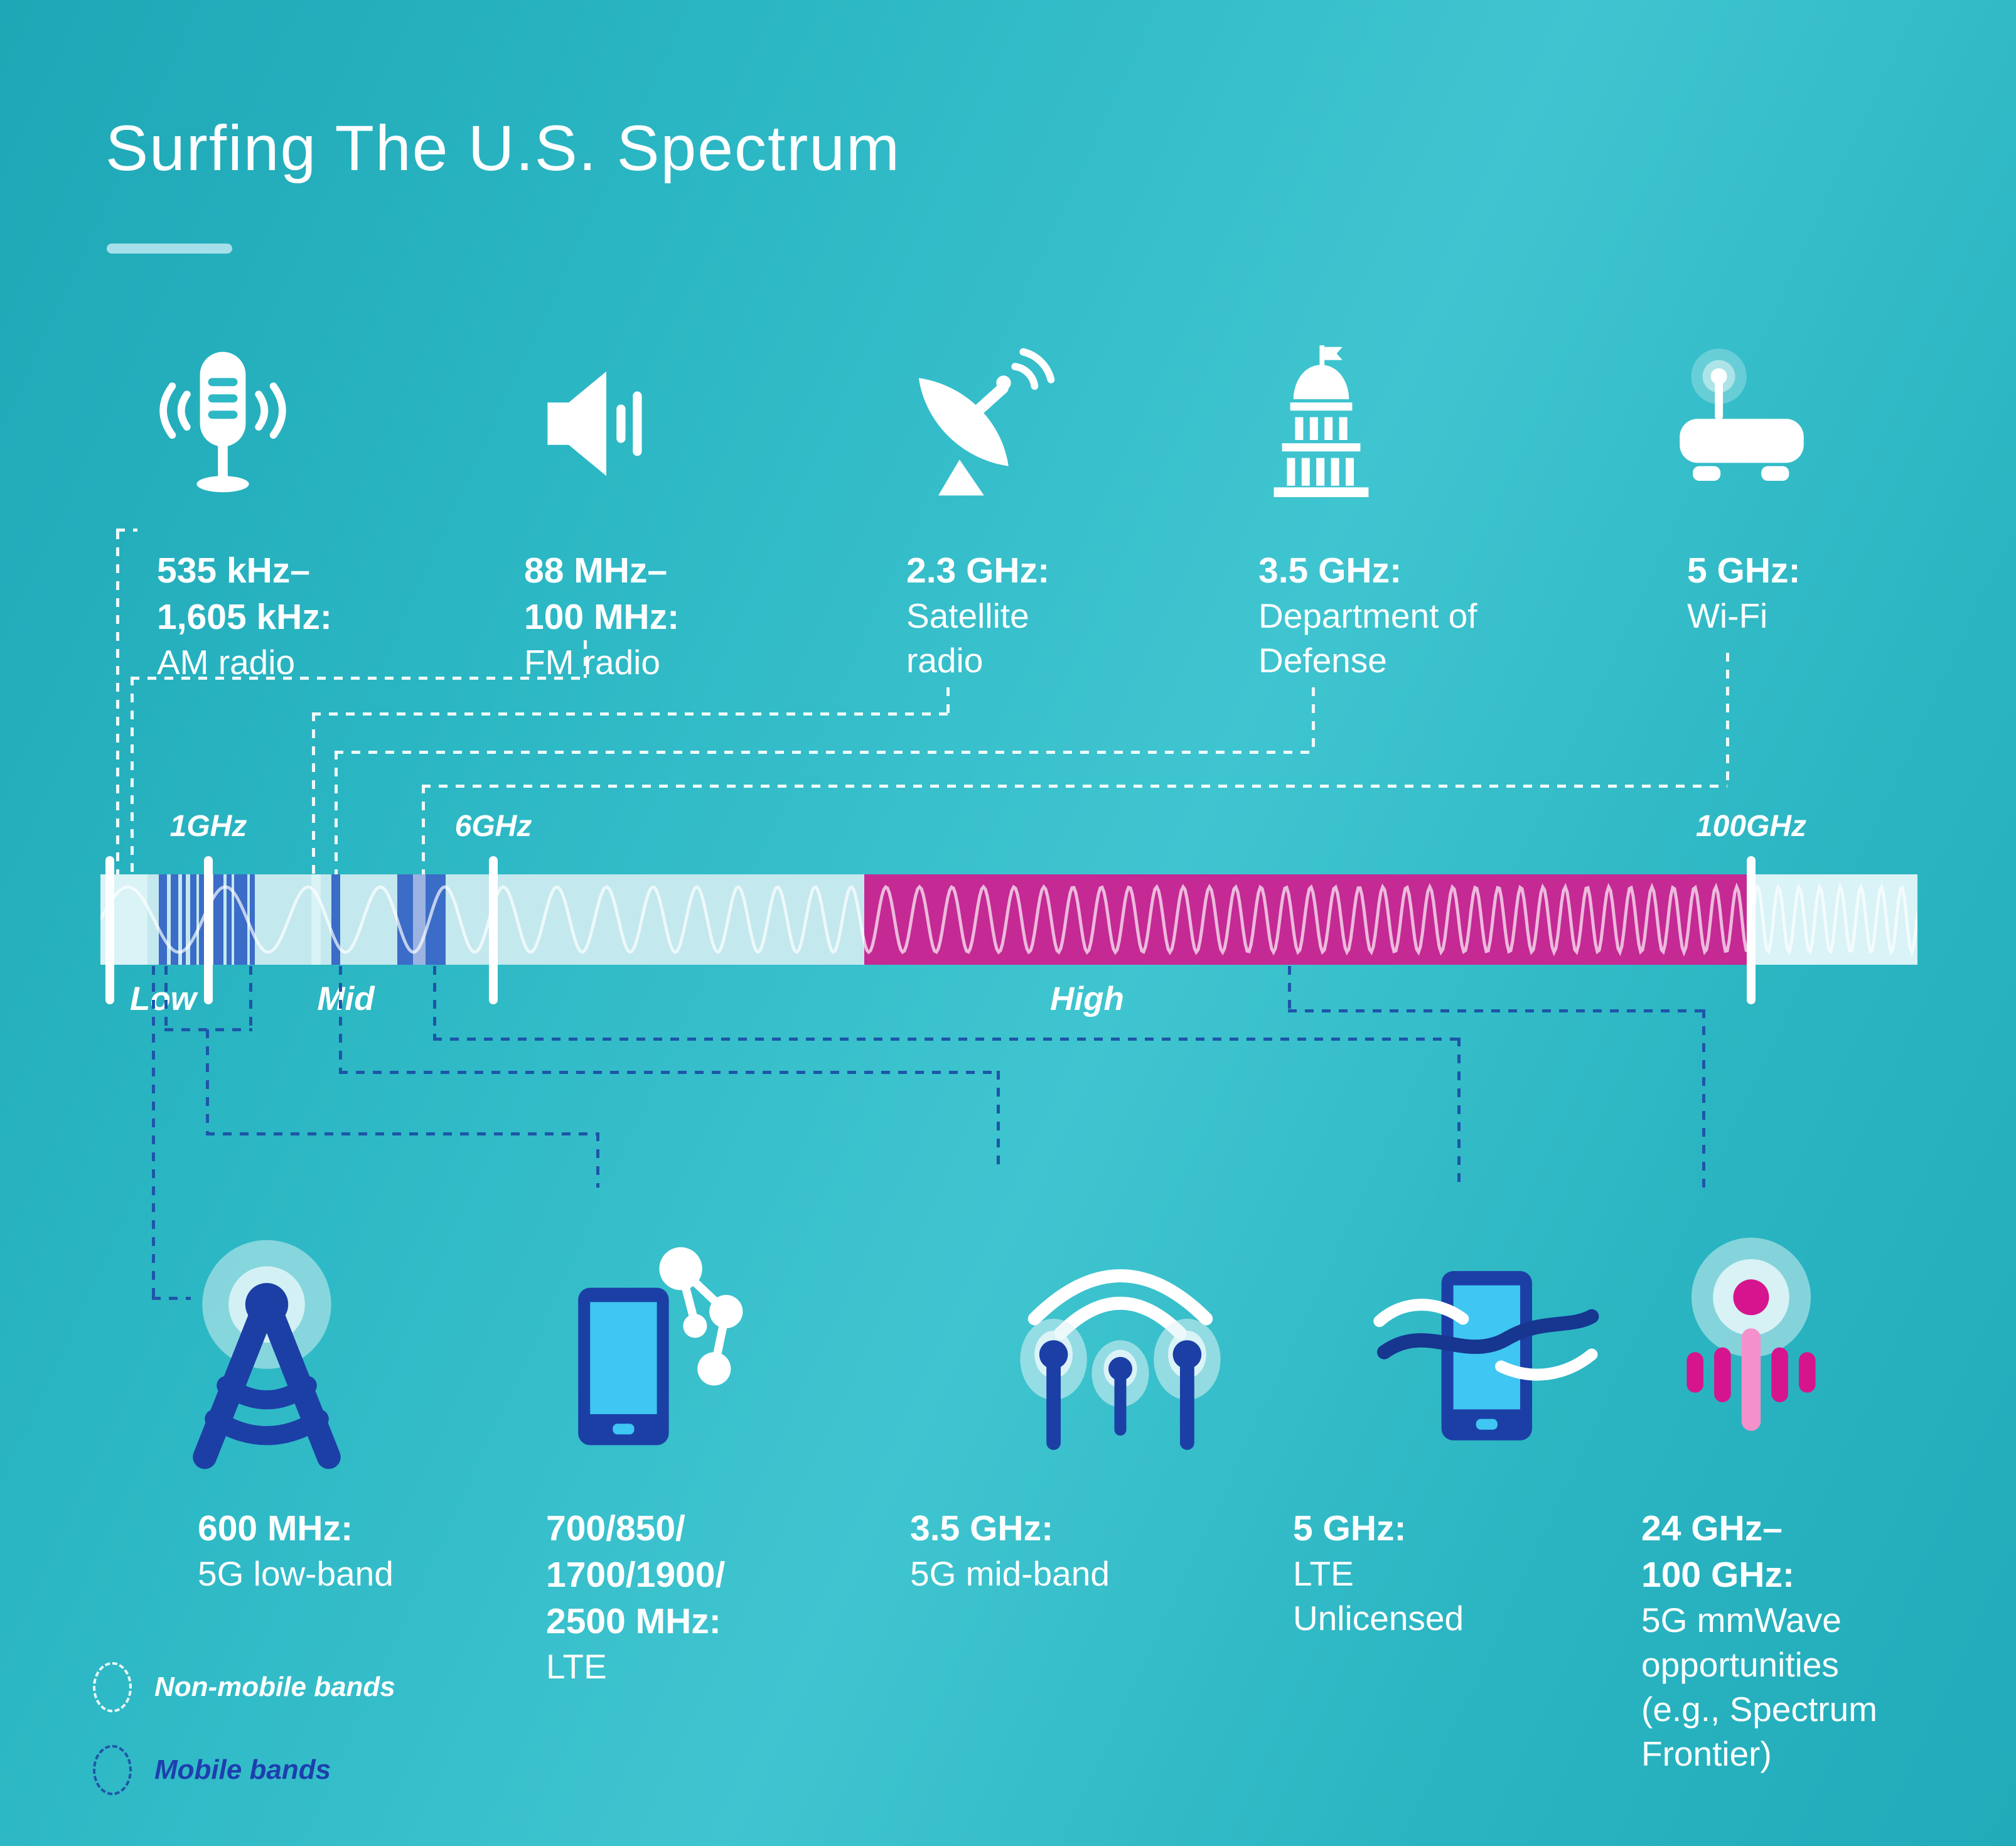 This screenshot has height=1846, width=2016. I want to click on cell-tower-icon, so click(266, 1354).